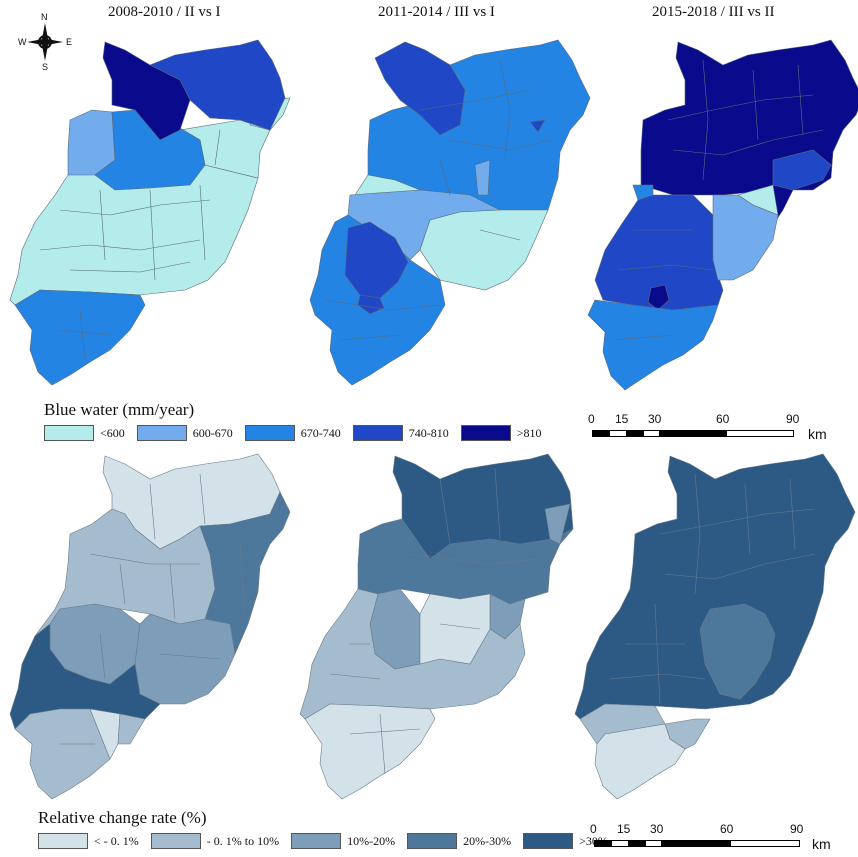  I want to click on legend-label: 740-810, so click(428, 432).